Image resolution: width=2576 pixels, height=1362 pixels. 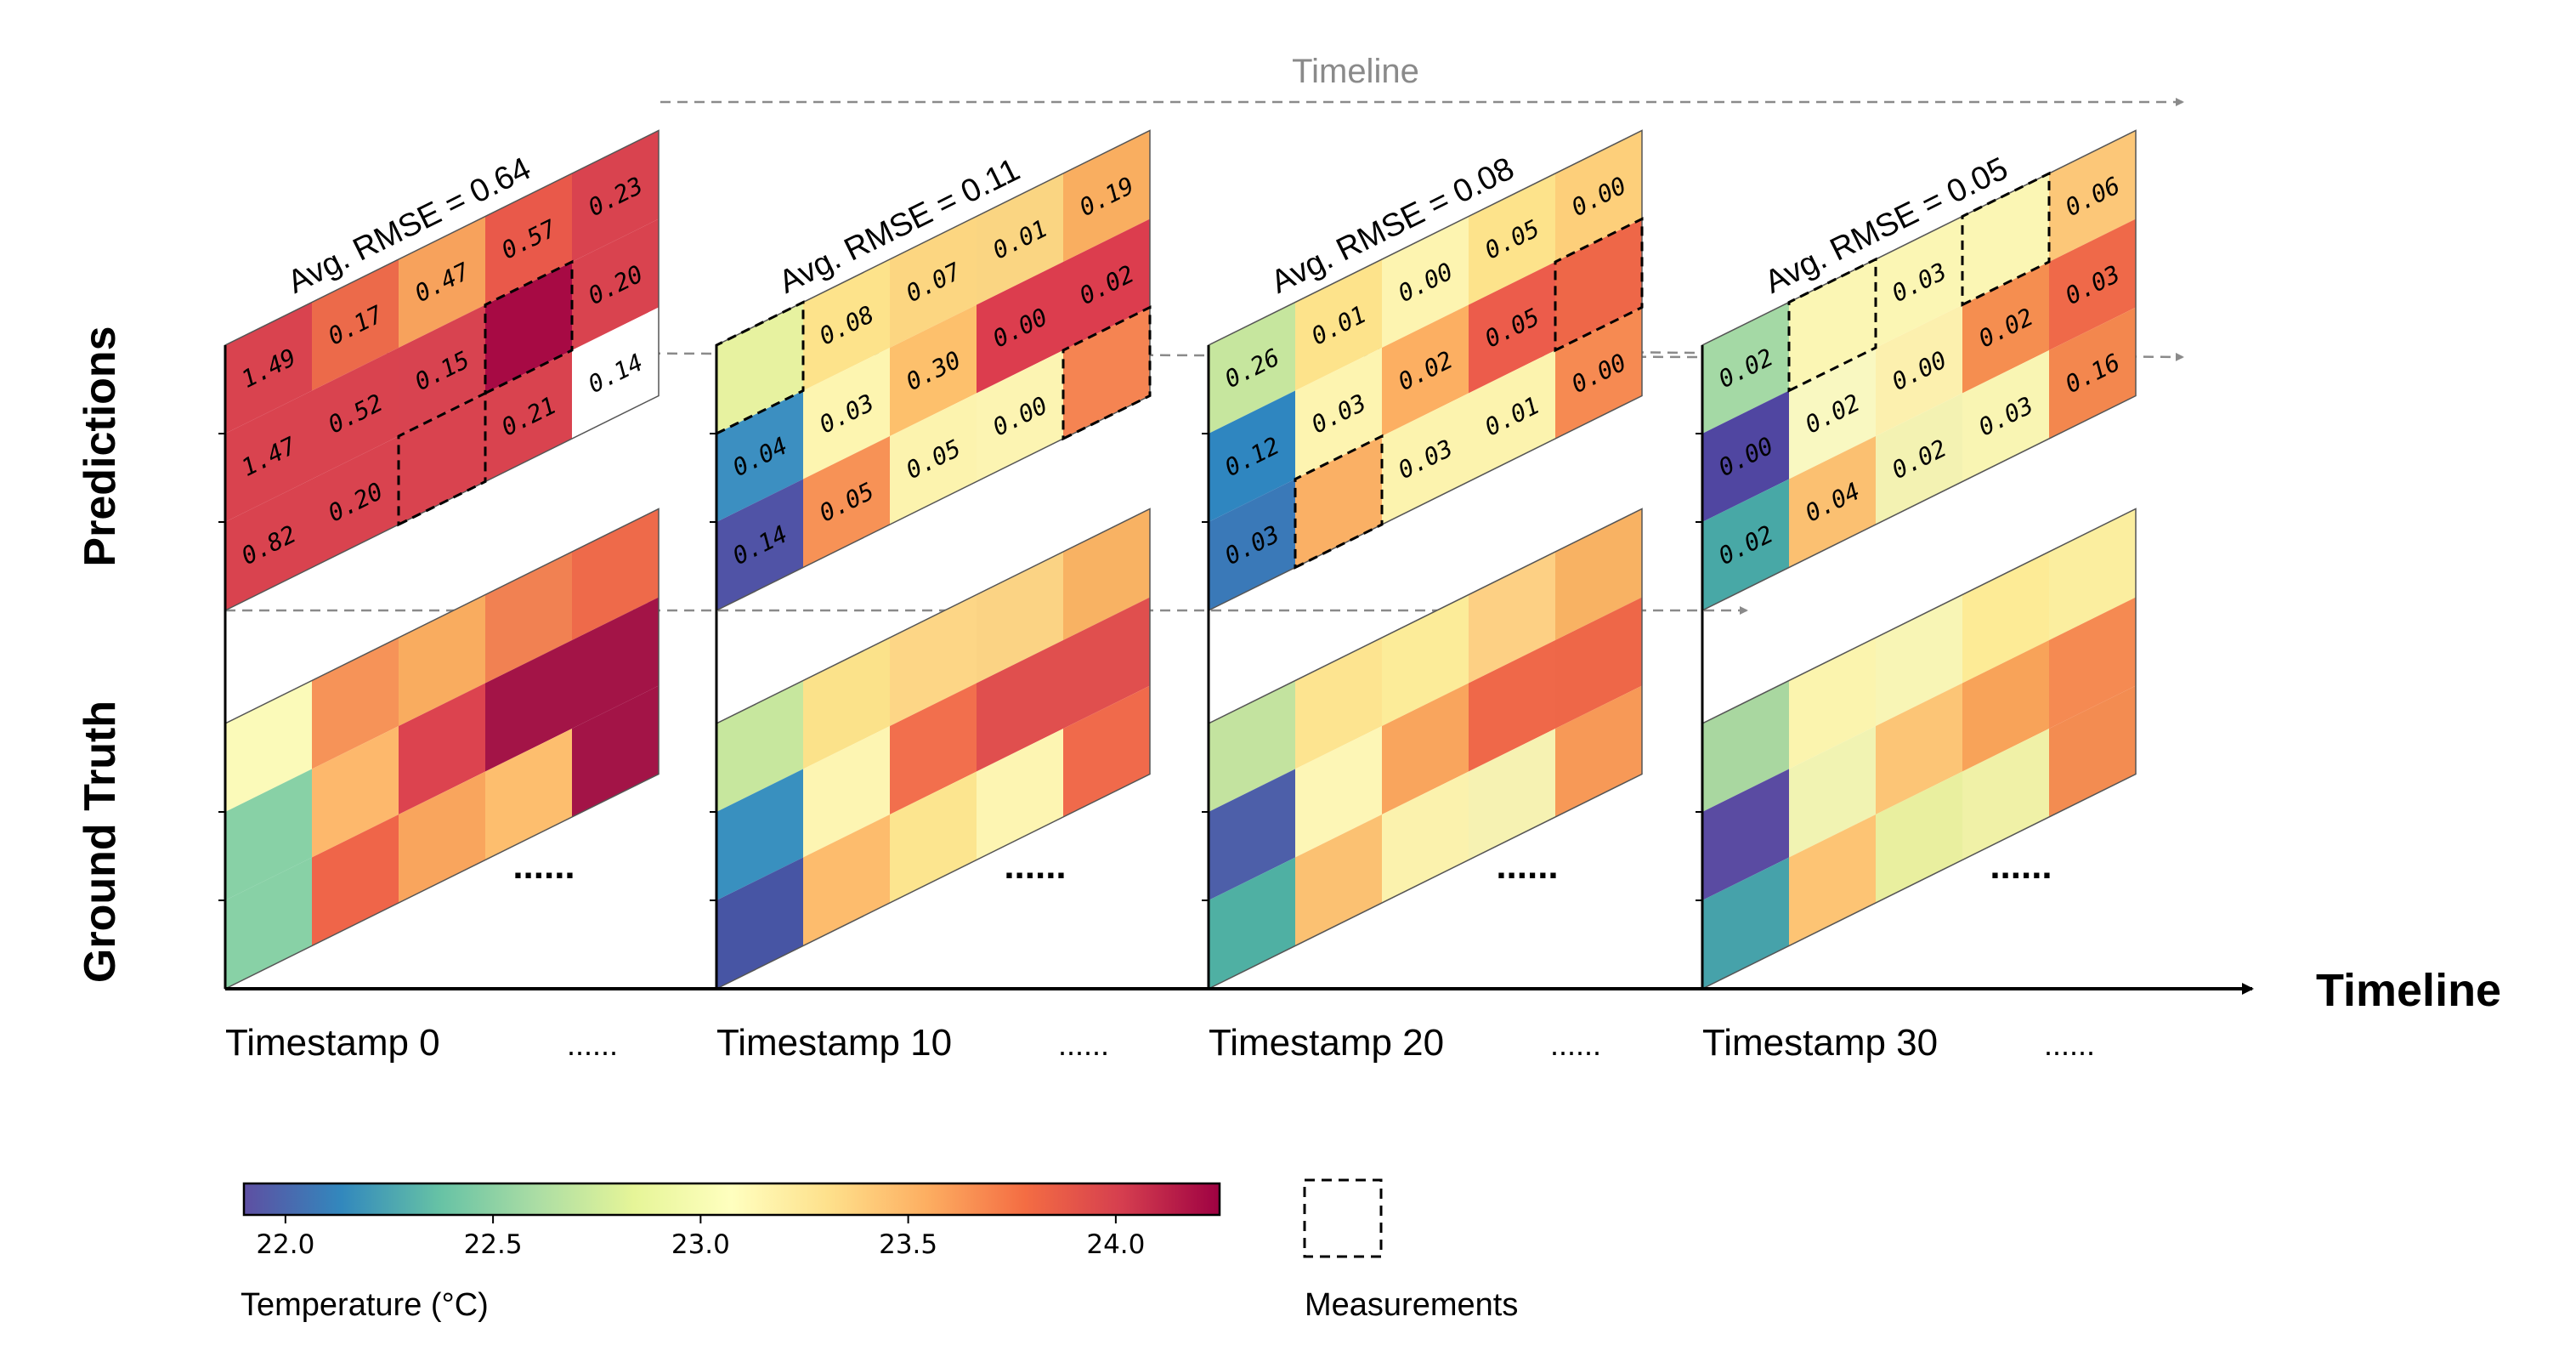 I want to click on colorbar-ticks: 22.0 22.5 23.0 23.5 24.0, so click(x=700, y=1237).